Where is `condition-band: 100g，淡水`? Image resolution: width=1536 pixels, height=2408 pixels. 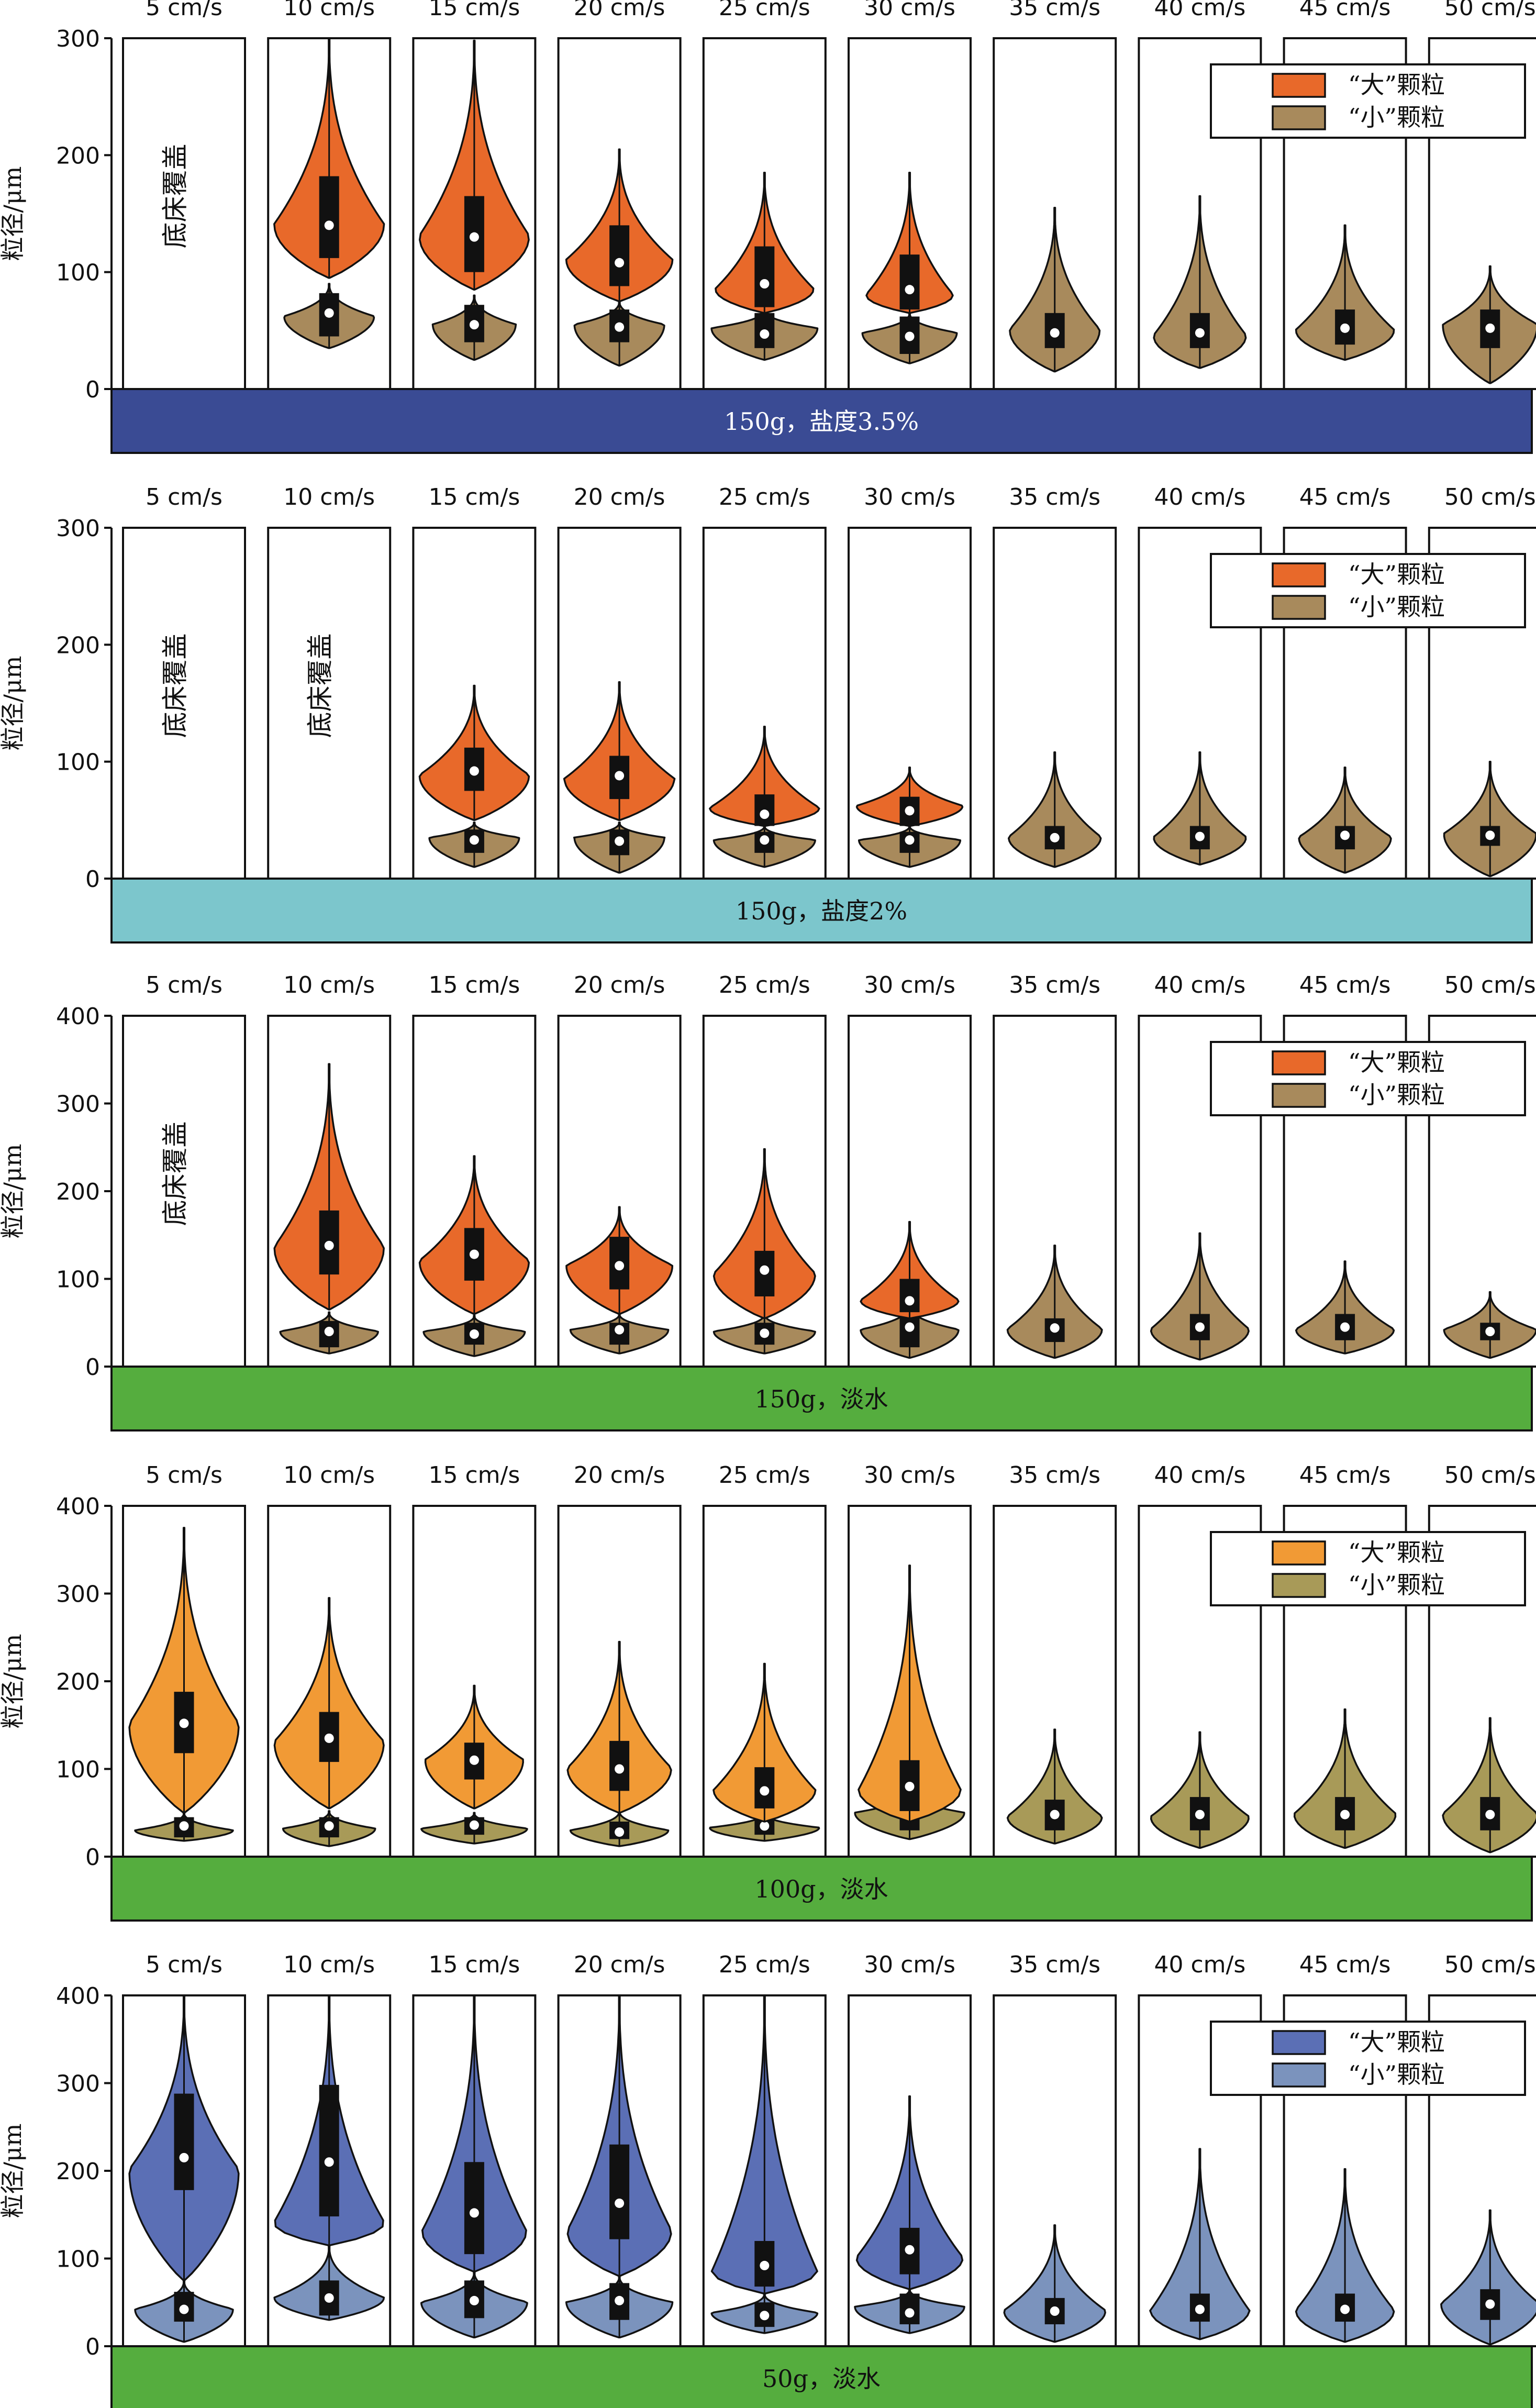
condition-band: 100g，淡水 is located at coordinates (822, 1889).